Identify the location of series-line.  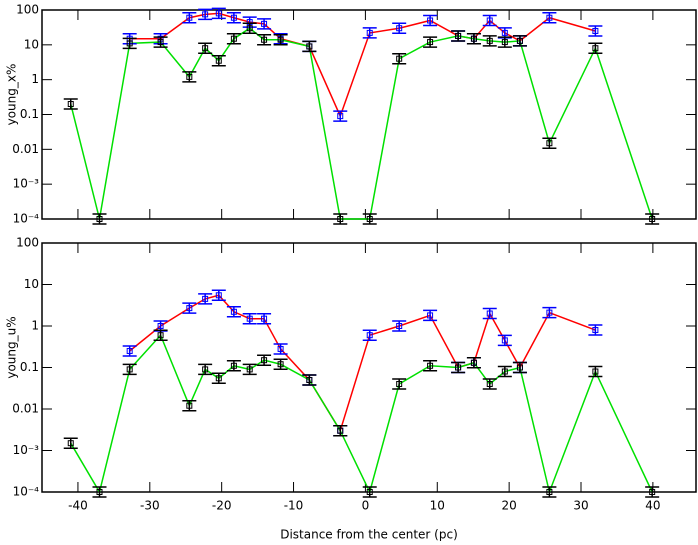
(362, 65).